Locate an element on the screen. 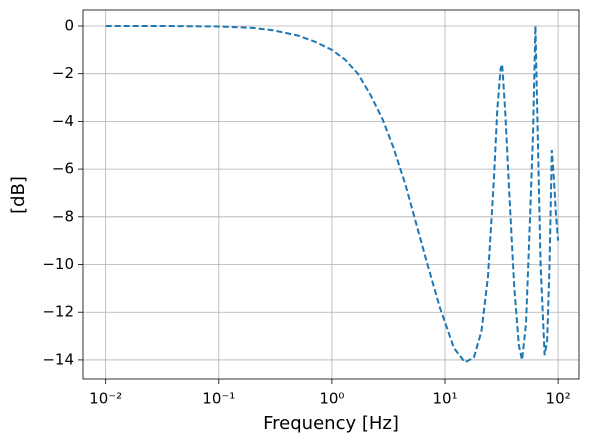 The width and height of the screenshot is (589, 446). y-tick-label: −2 is located at coordinates (63, 73).